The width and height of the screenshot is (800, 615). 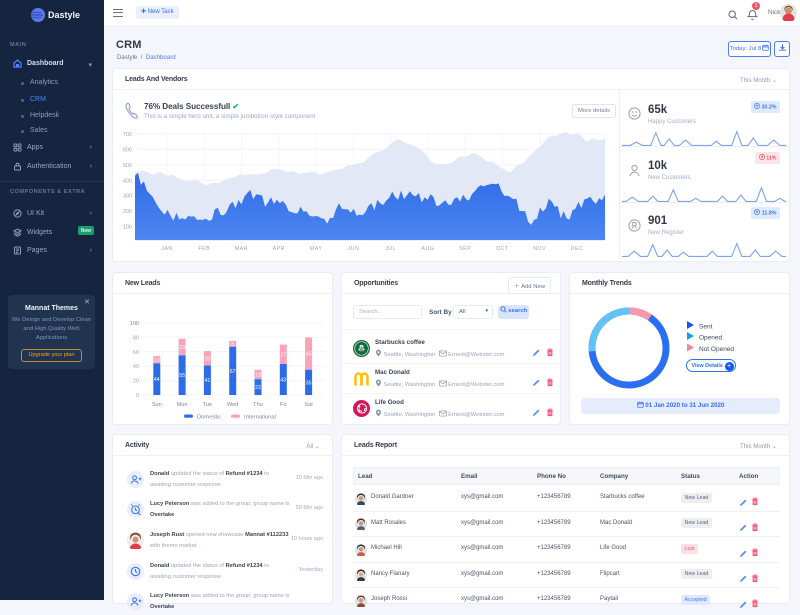 What do you see at coordinates (182, 405) in the screenshot?
I see `svg-text: Mon` at bounding box center [182, 405].